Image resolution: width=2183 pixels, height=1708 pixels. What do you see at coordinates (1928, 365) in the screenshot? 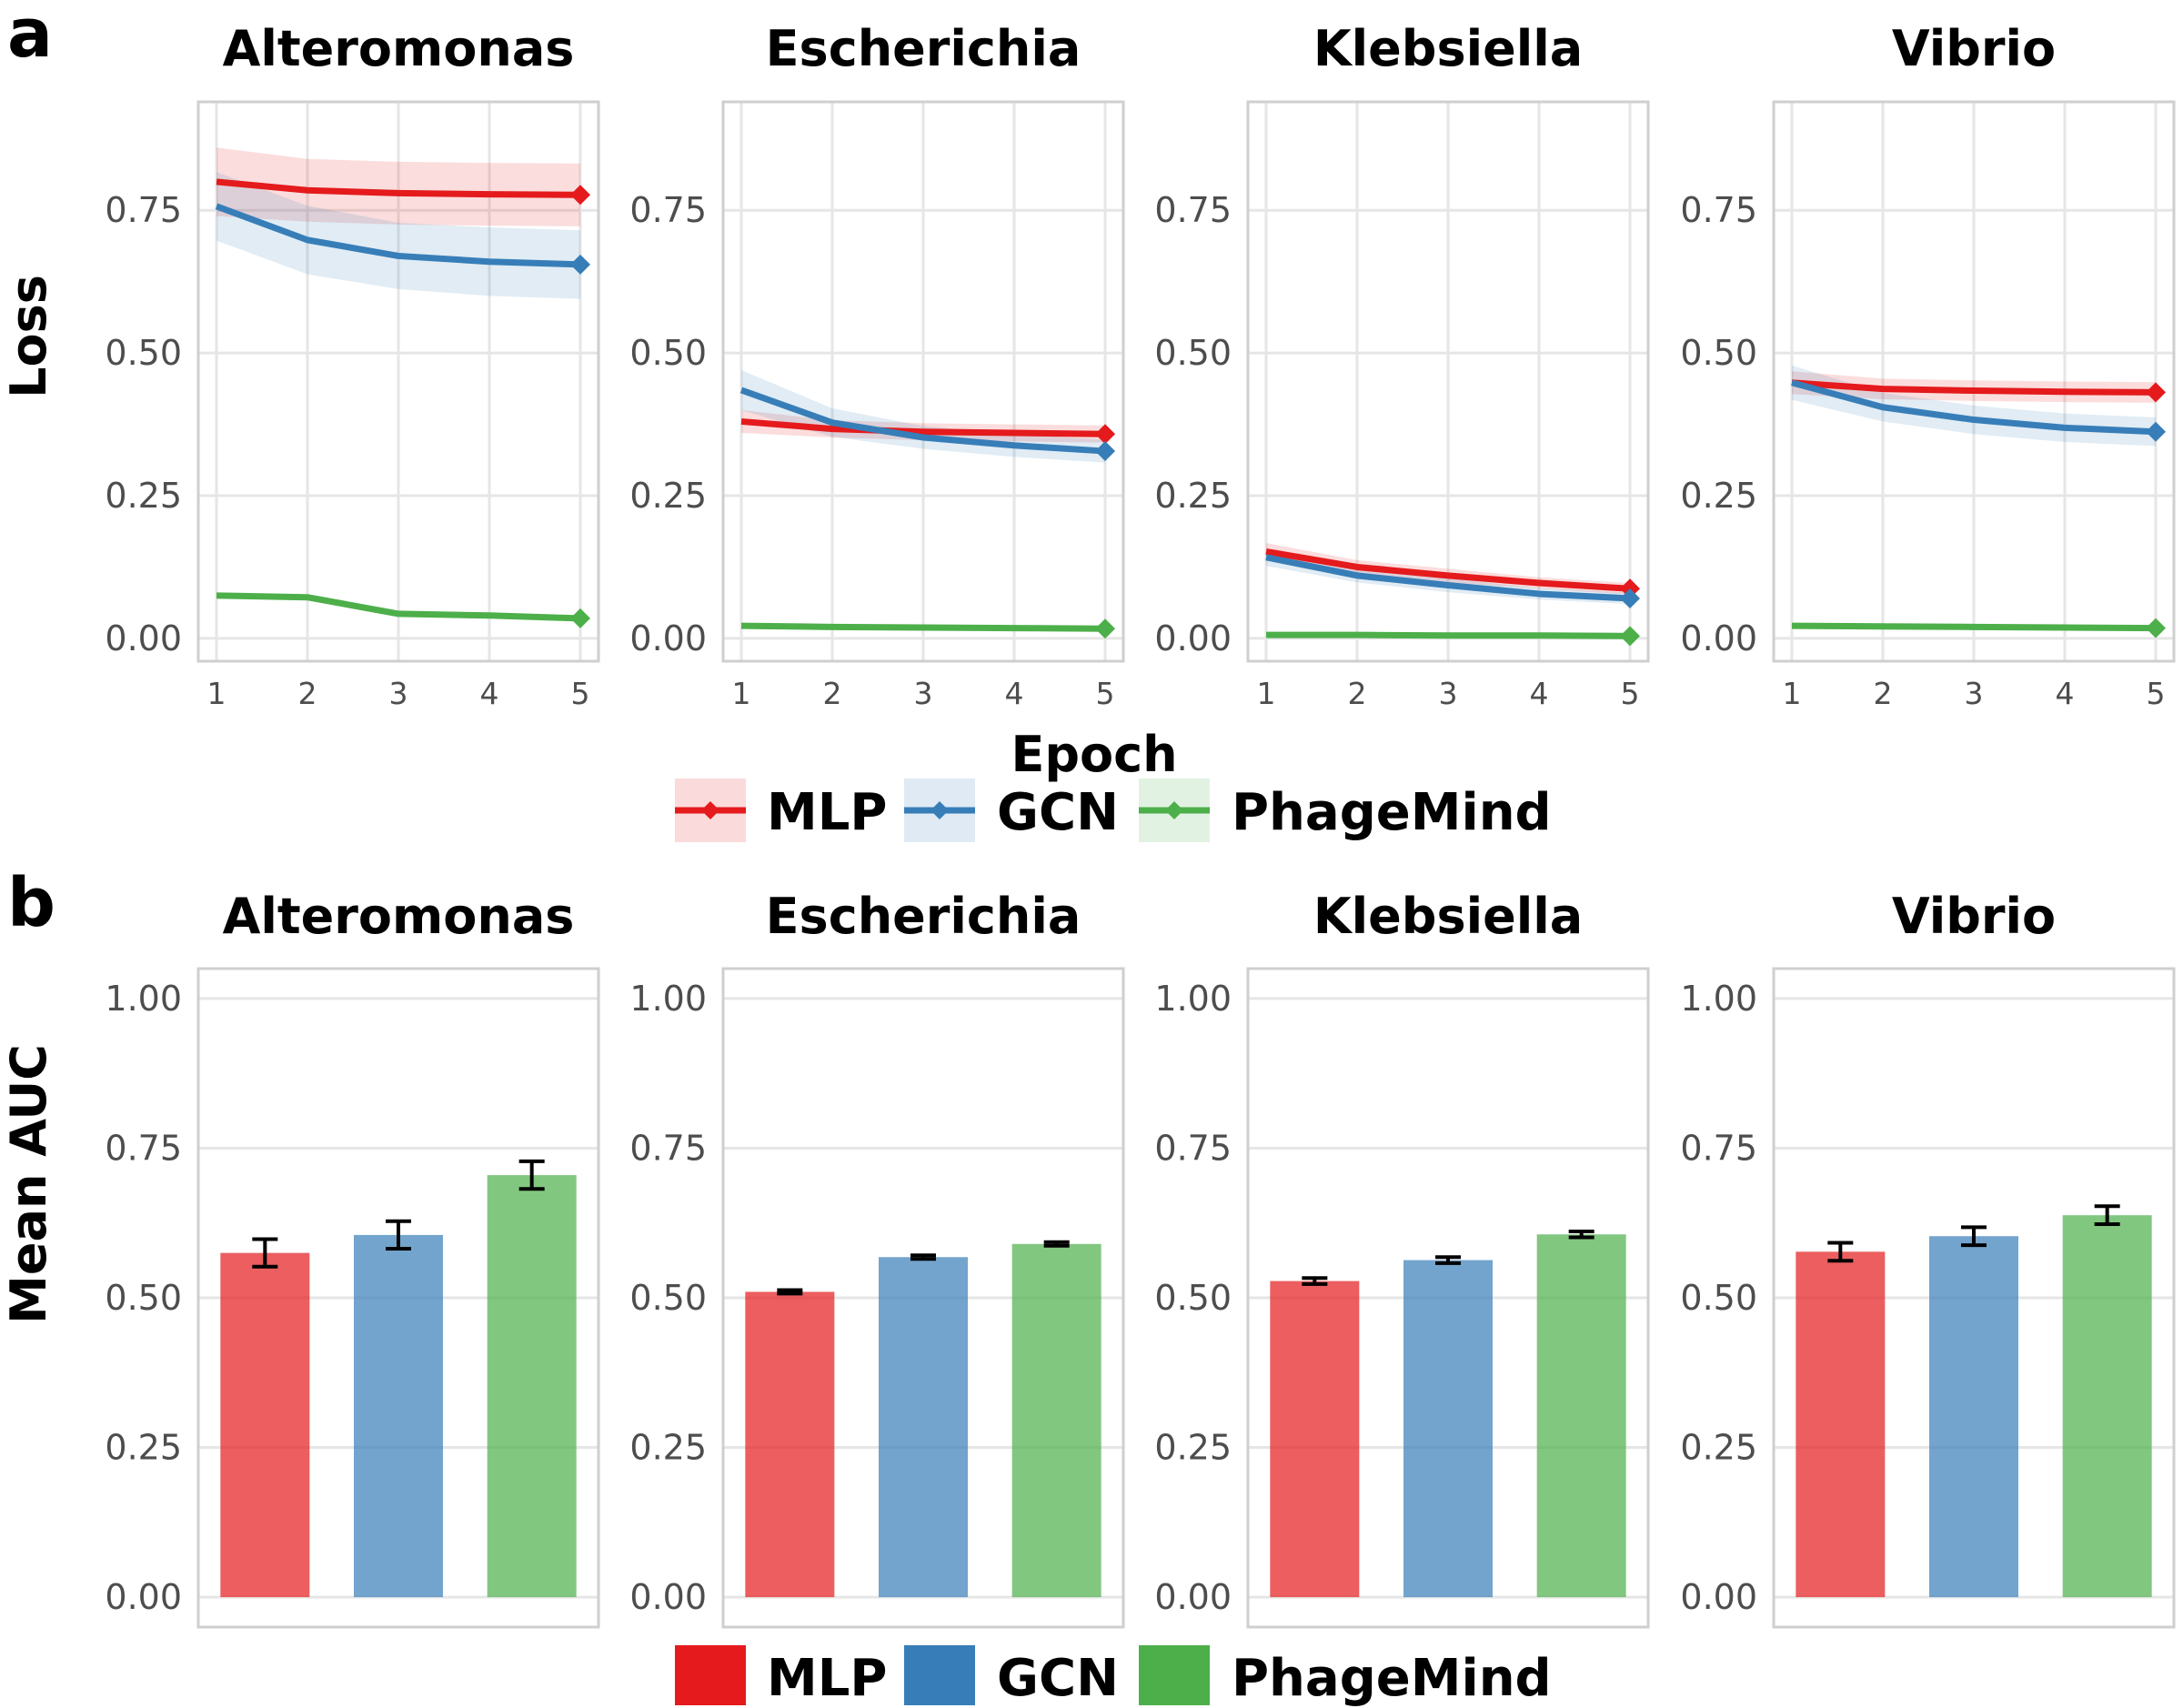
I see `loss-facet-vibrio: Vibrio 0.00 0.25 0.50 0.75 1 2 3 4 5` at bounding box center [1928, 365].